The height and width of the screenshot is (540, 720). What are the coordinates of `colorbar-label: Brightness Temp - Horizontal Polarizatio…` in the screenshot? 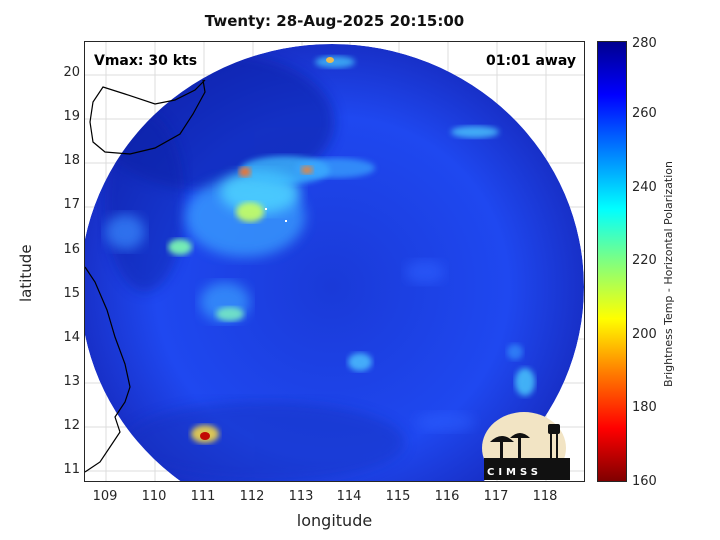 It's located at (668, 274).